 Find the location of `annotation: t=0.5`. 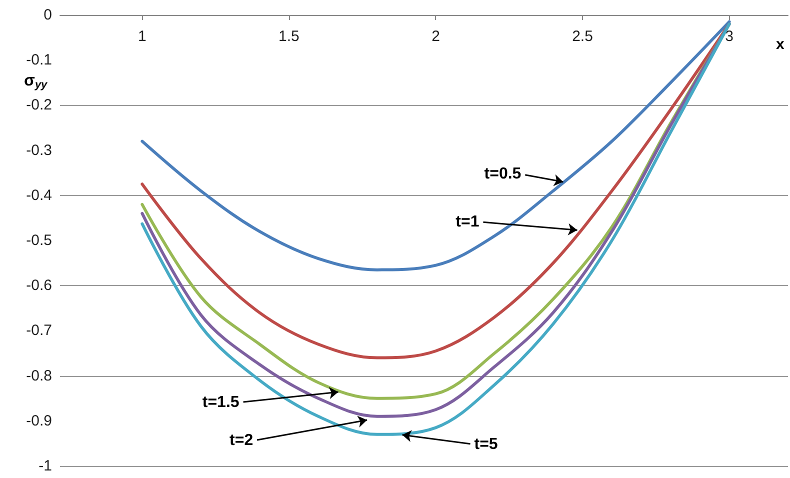

annotation: t=0.5 is located at coordinates (503, 174).